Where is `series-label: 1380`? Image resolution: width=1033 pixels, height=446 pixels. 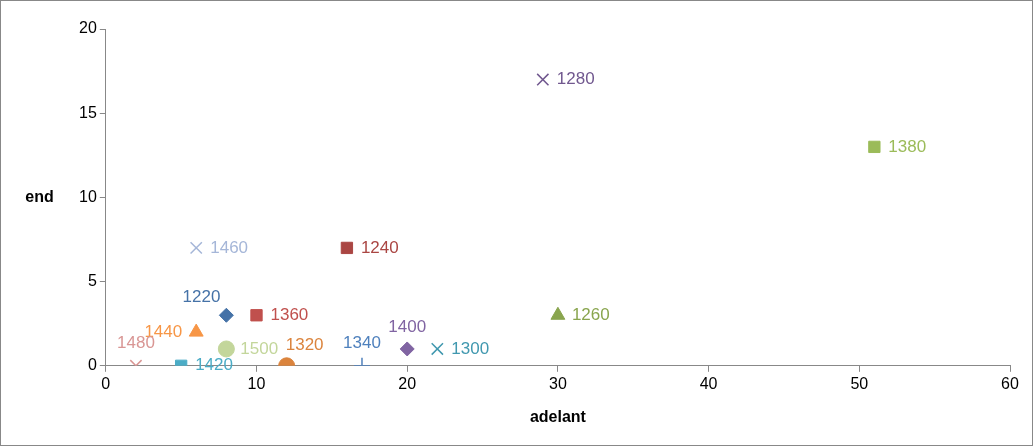
series-label: 1380 is located at coordinates (907, 146).